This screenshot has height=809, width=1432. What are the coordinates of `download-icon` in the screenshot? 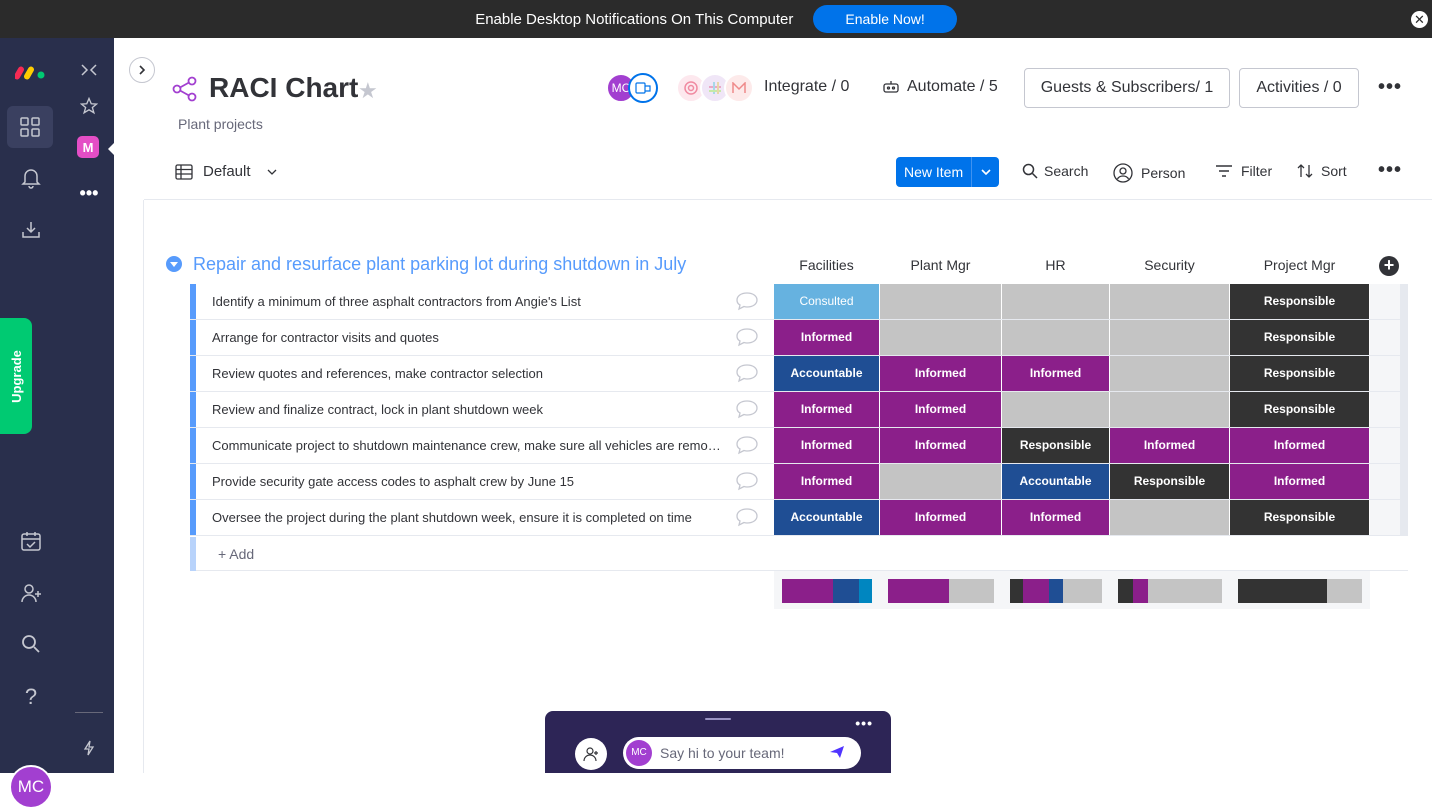 It's located at (31, 230).